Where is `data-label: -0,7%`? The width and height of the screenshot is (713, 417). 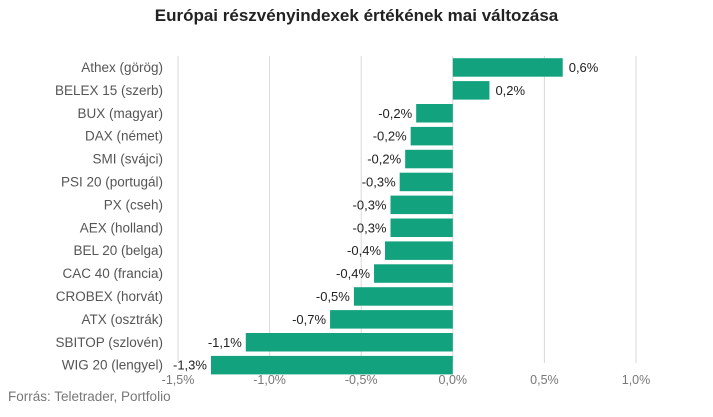 data-label: -0,7% is located at coordinates (309, 319).